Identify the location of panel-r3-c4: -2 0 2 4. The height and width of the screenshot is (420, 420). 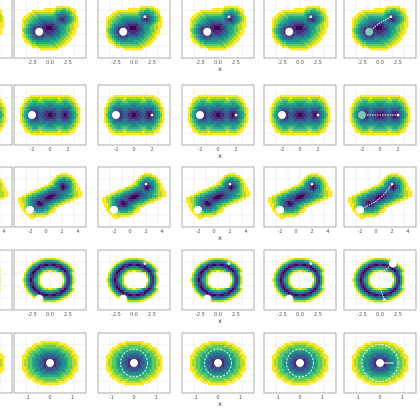
(300, 200).